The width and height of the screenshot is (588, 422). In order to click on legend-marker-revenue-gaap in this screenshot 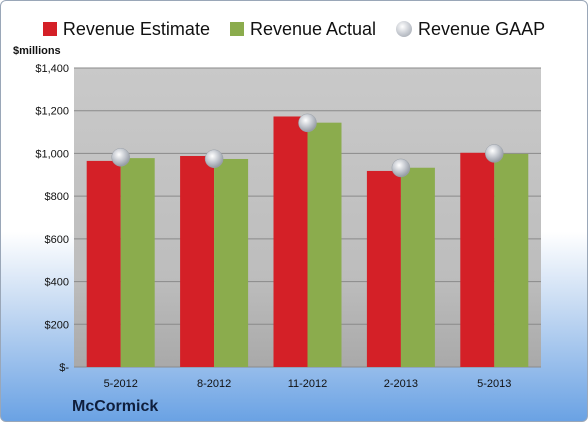, I will do `click(404, 29)`.